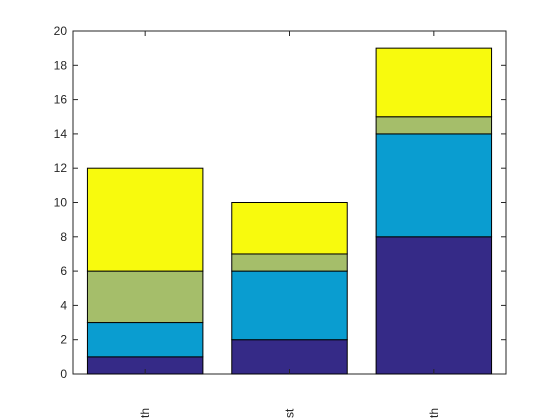 This screenshot has height=420, width=560. I want to click on y-tick-label: 2, so click(63, 340).